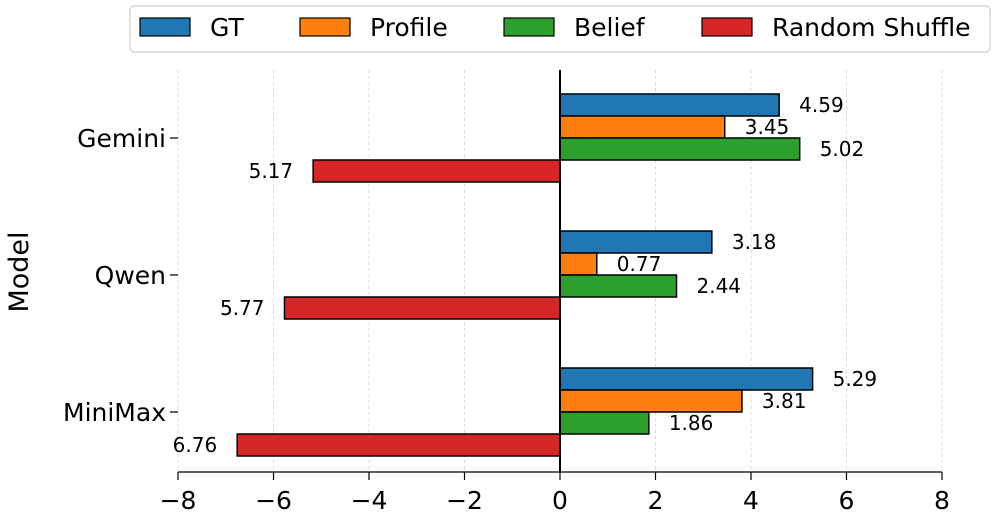 The height and width of the screenshot is (516, 997). Describe the element at coordinates (114, 412) in the screenshot. I see `y-tick-label-minimax: MiniMax` at that location.